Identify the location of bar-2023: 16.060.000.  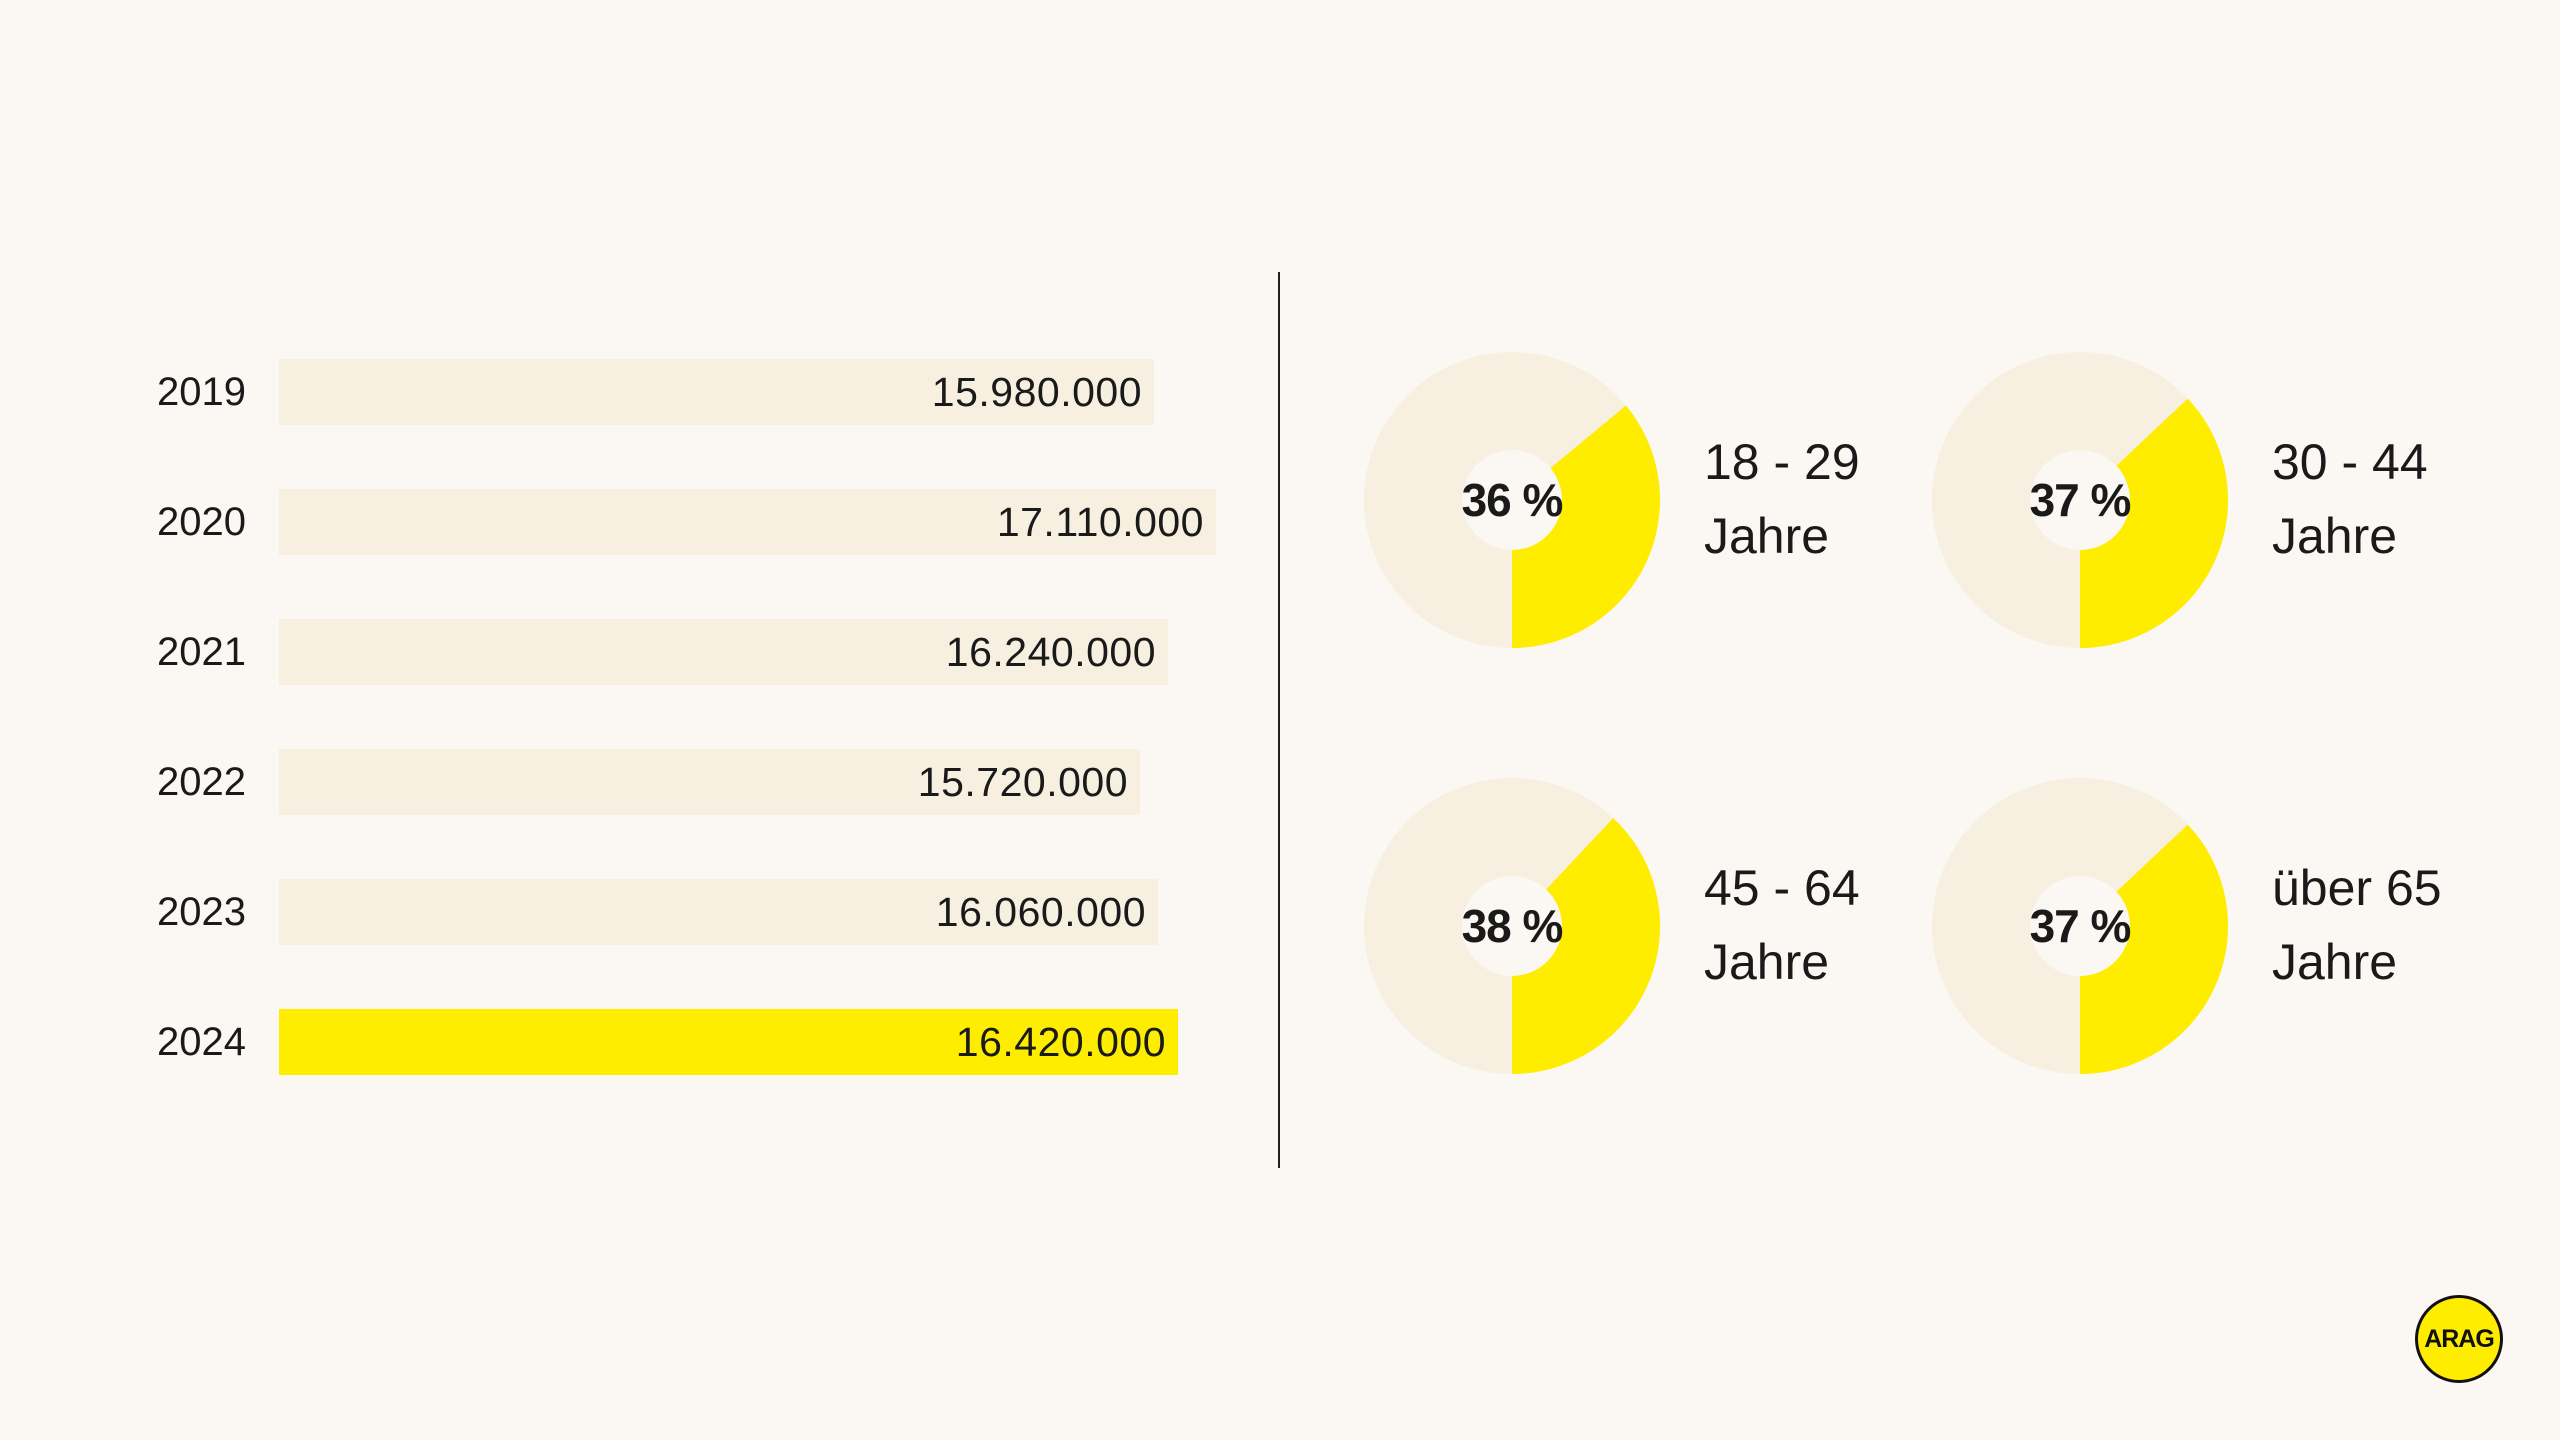
(718, 912).